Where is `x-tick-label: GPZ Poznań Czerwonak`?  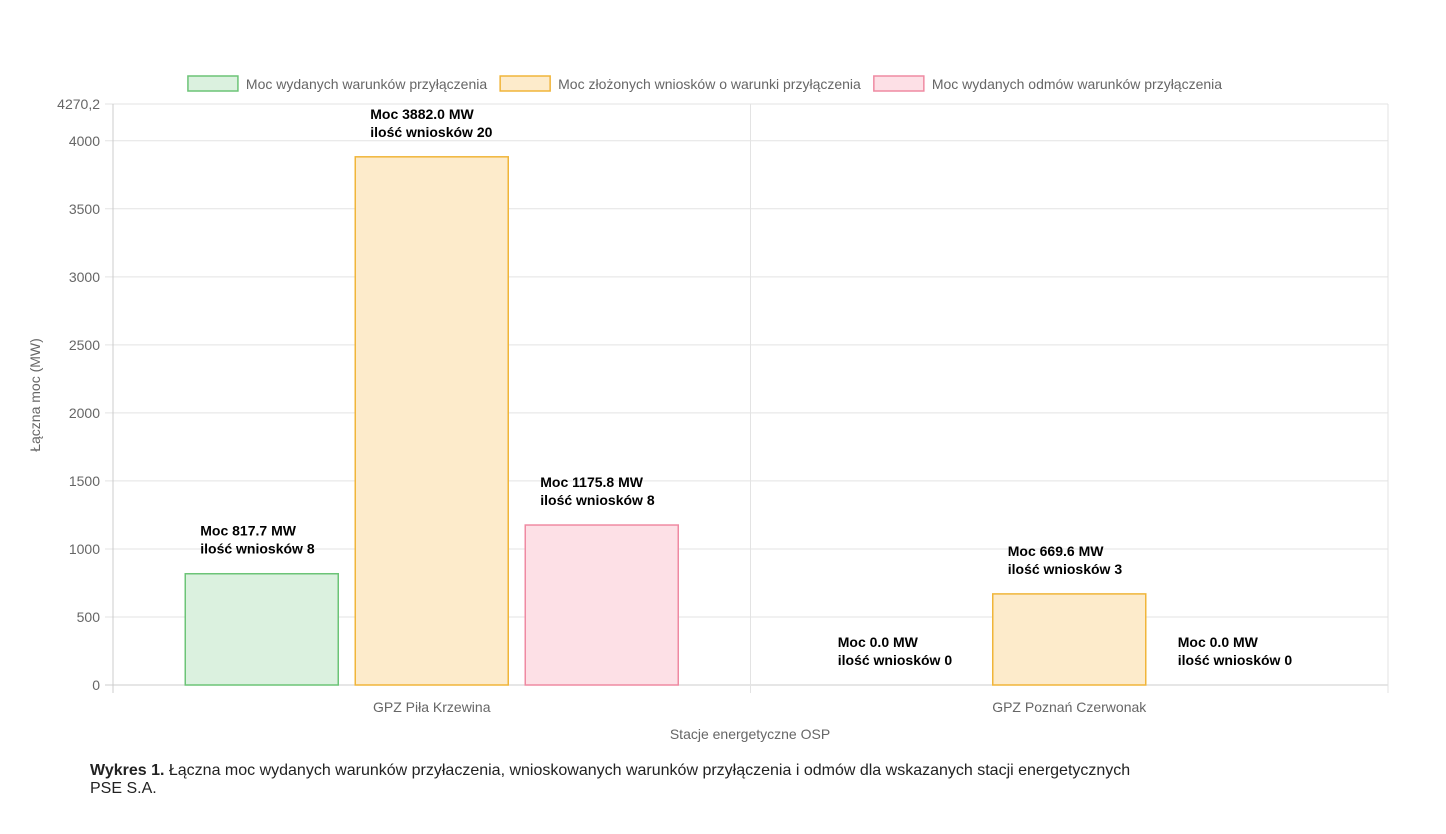
x-tick-label: GPZ Poznań Czerwonak is located at coordinates (1069, 707).